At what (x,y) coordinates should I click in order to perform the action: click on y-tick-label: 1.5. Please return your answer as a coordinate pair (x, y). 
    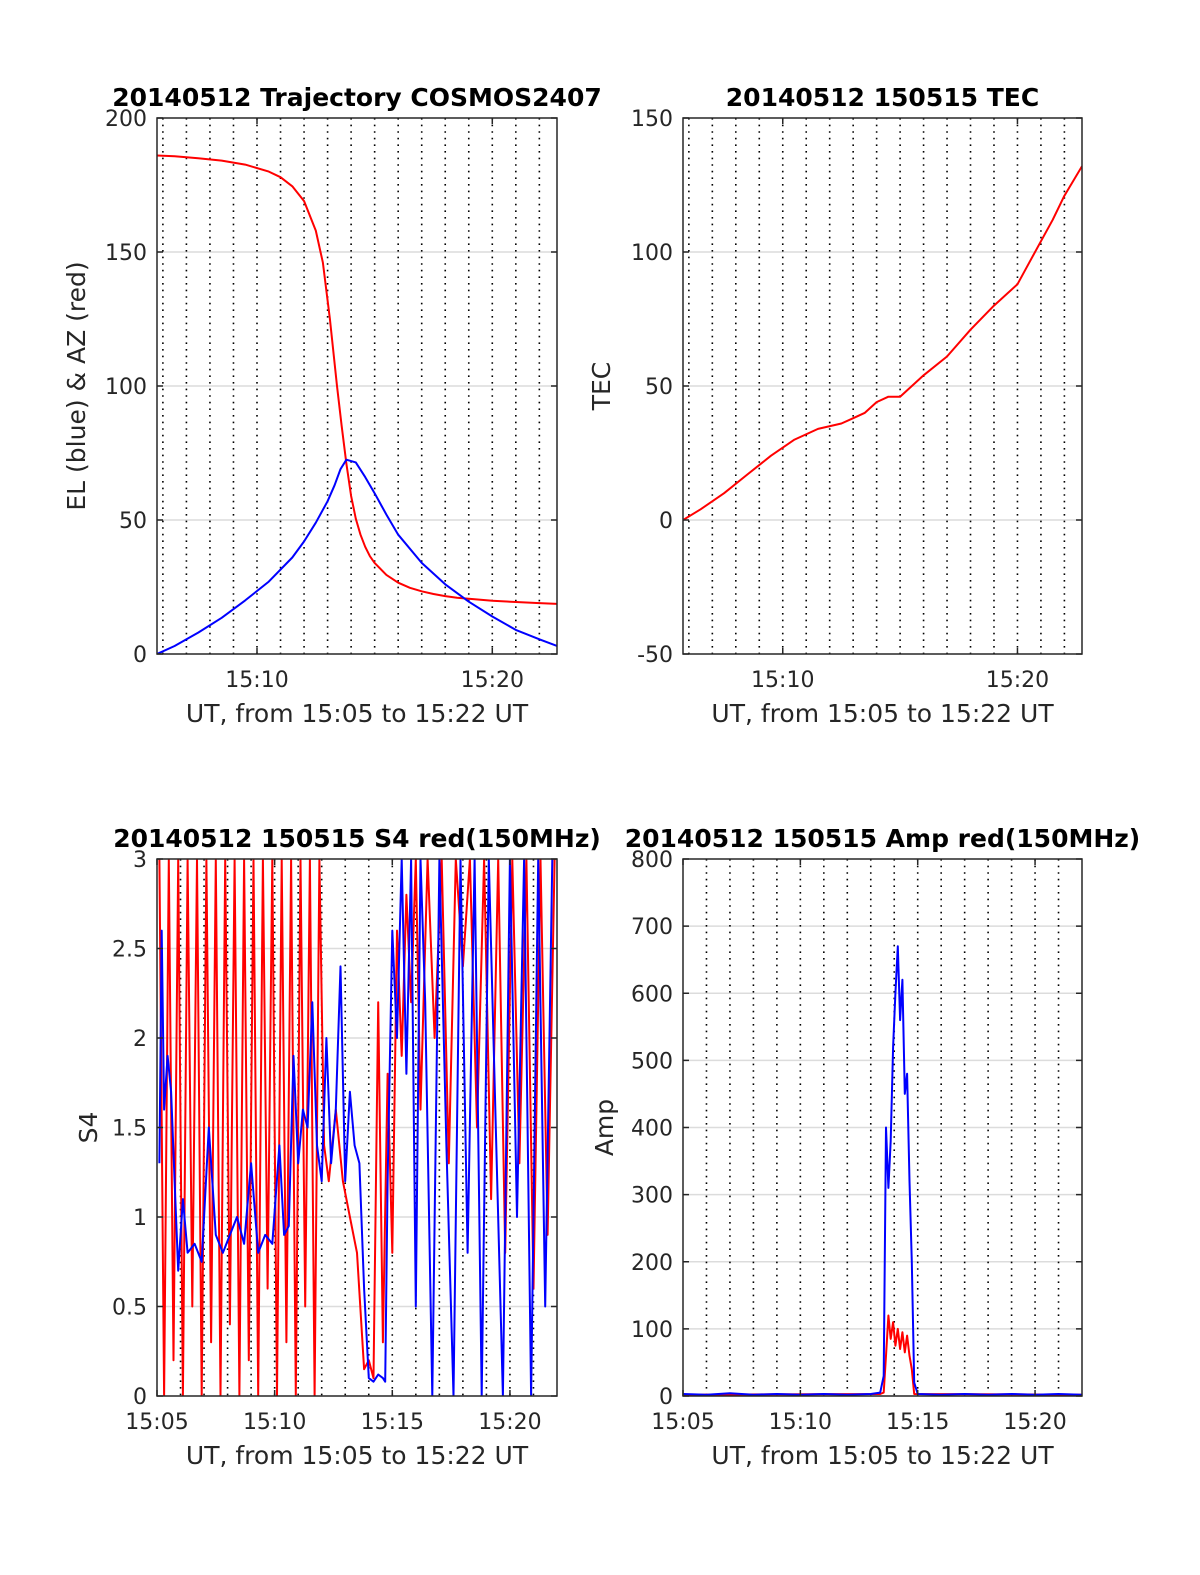
    Looking at the image, I should click on (129, 1129).